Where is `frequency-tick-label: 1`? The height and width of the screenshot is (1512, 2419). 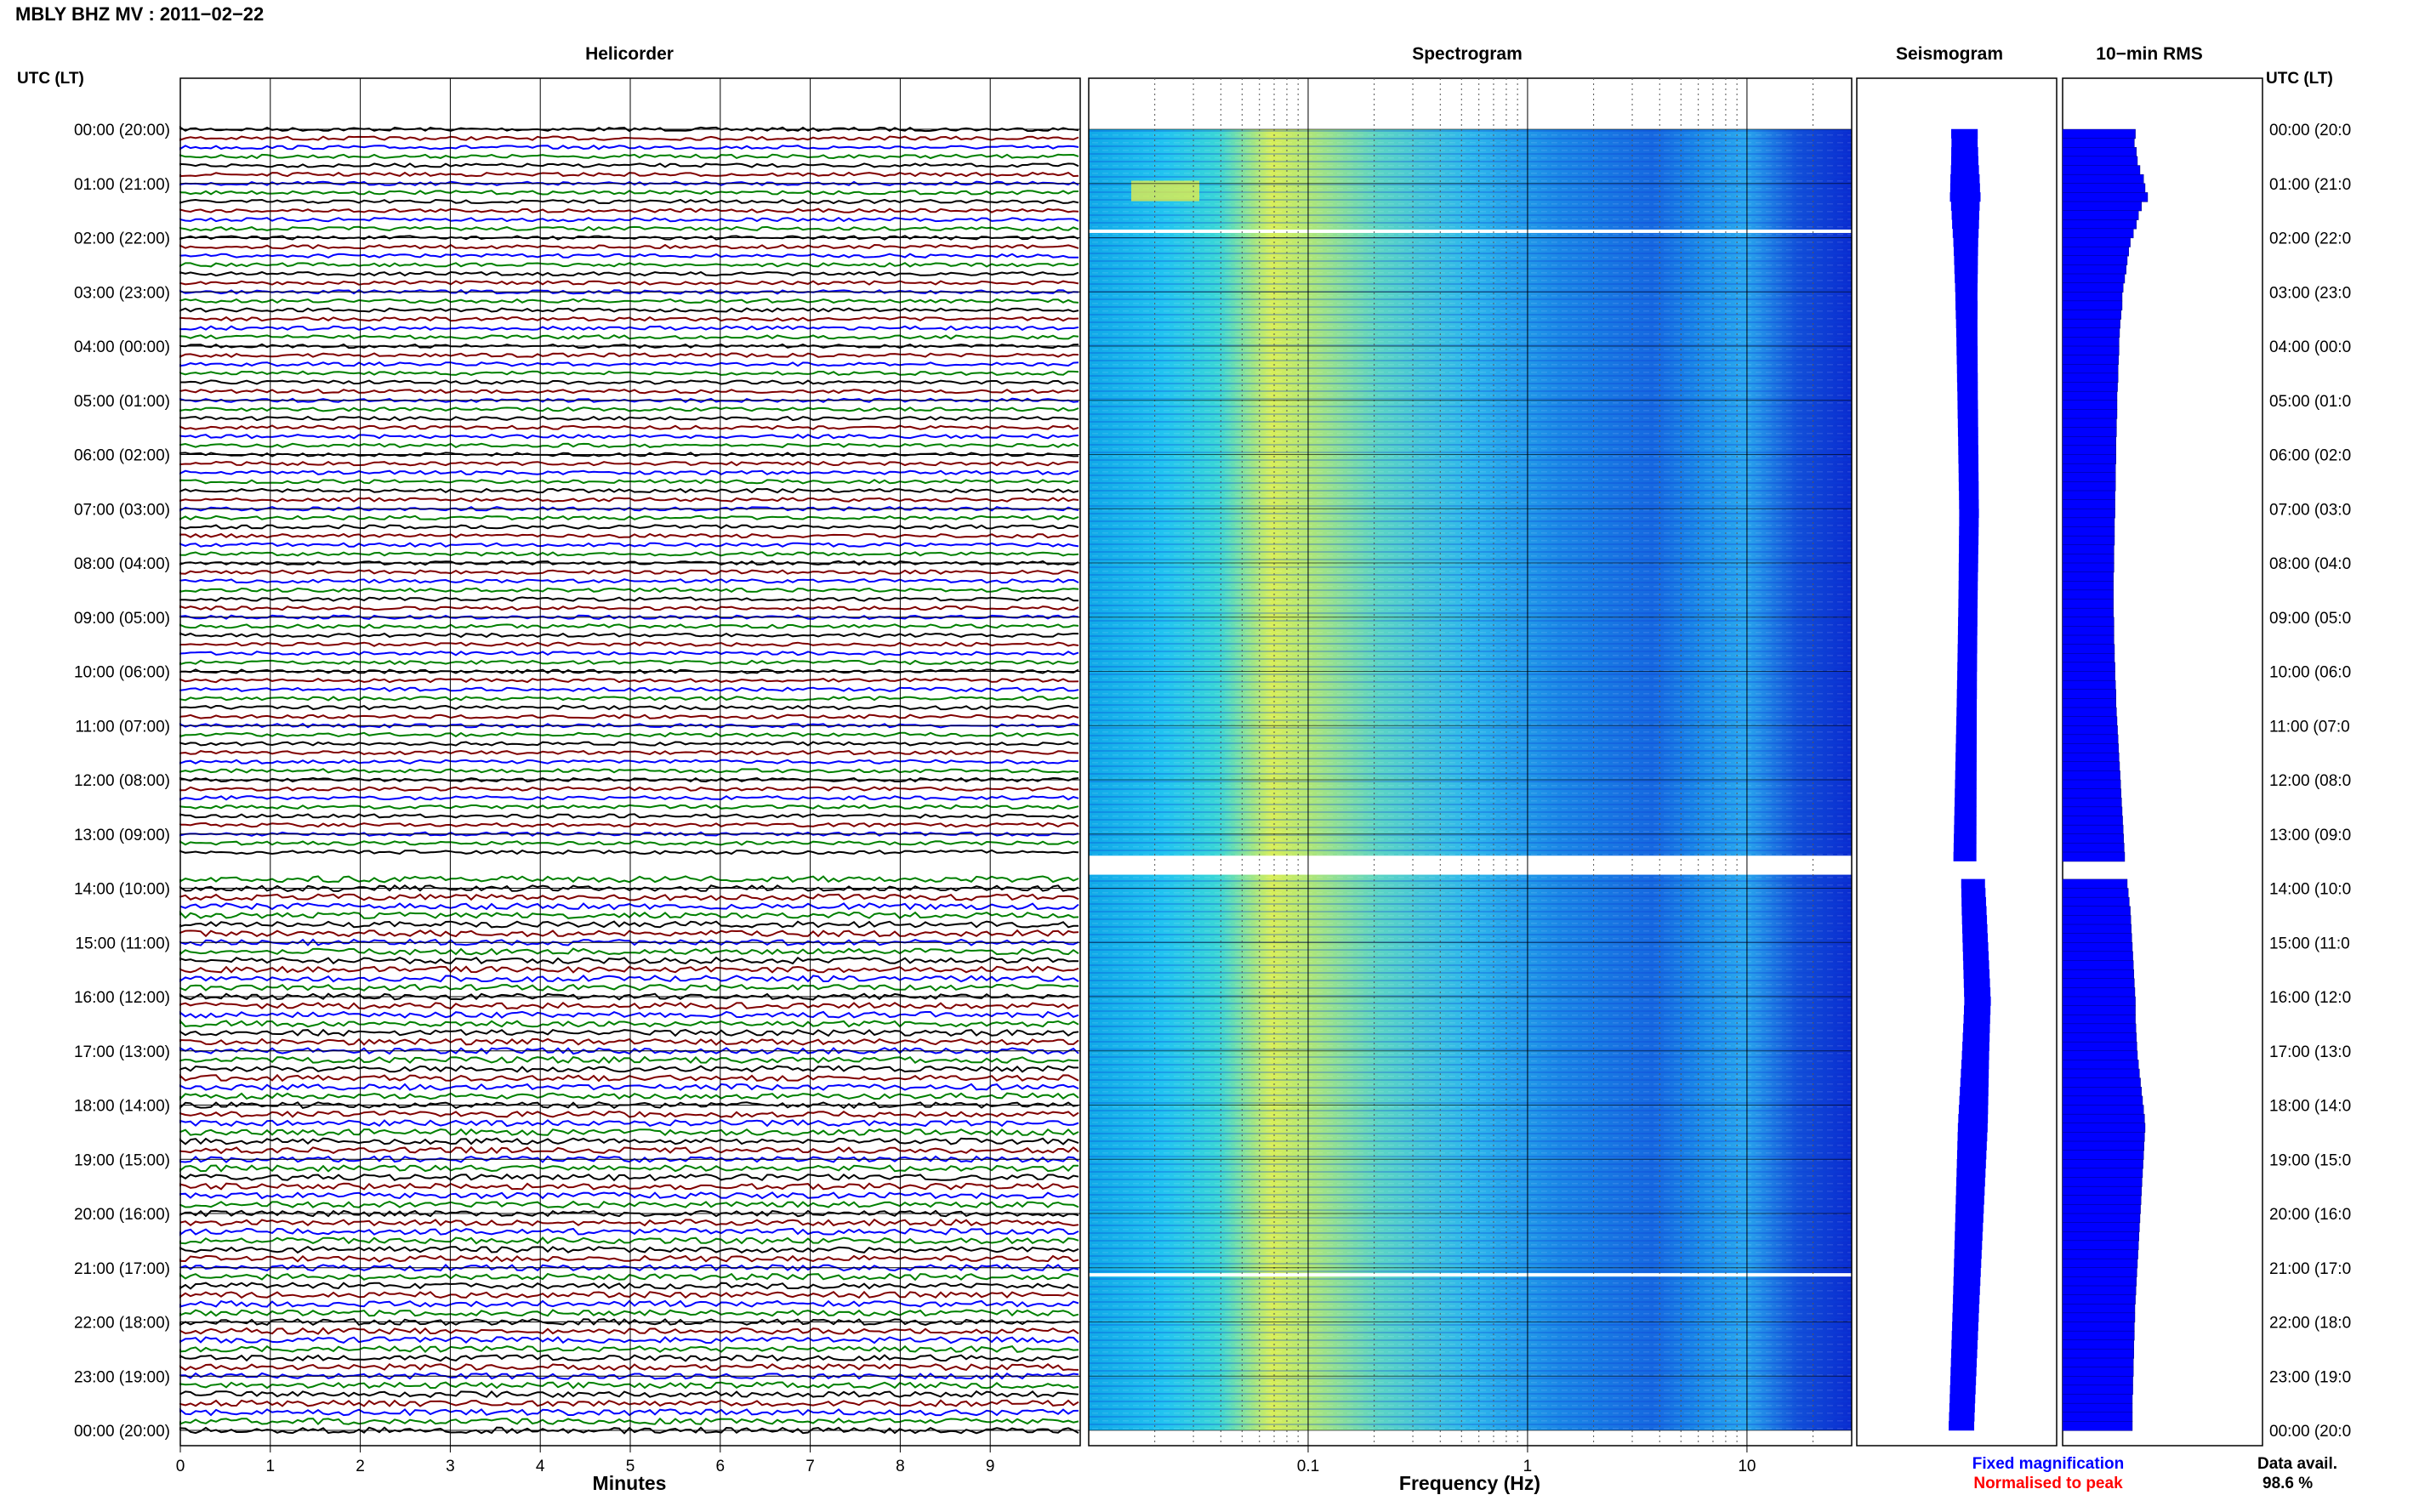 frequency-tick-label: 1 is located at coordinates (1528, 1466).